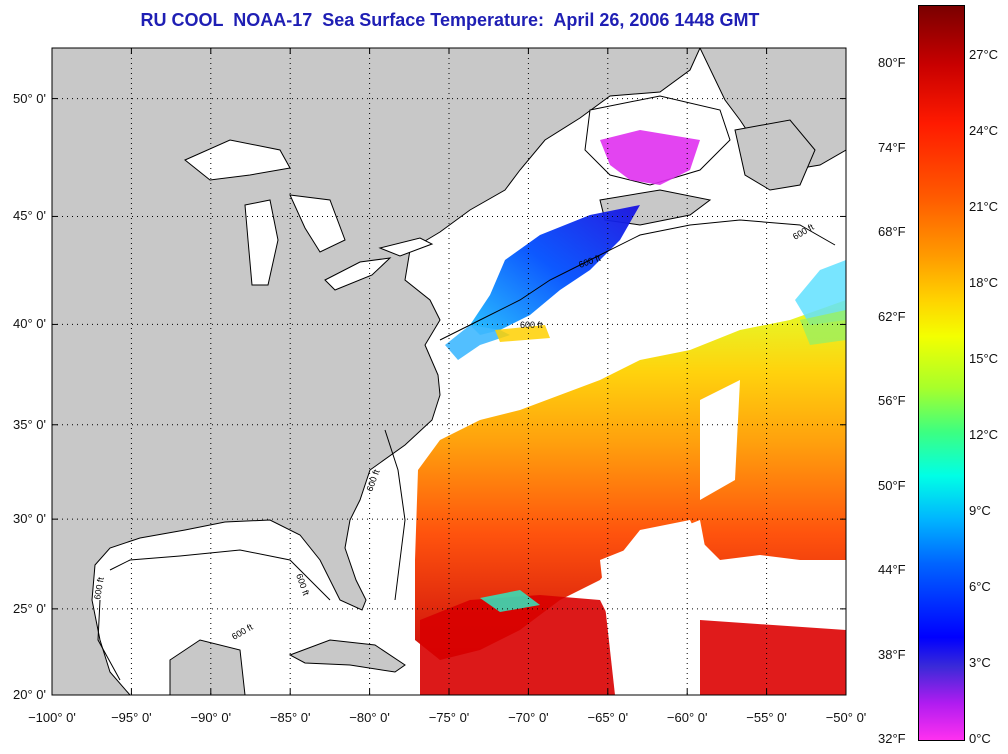 Image resolution: width=1008 pixels, height=754 pixels. What do you see at coordinates (980, 738) in the screenshot?
I see `colorbar-c-label: 0°C` at bounding box center [980, 738].